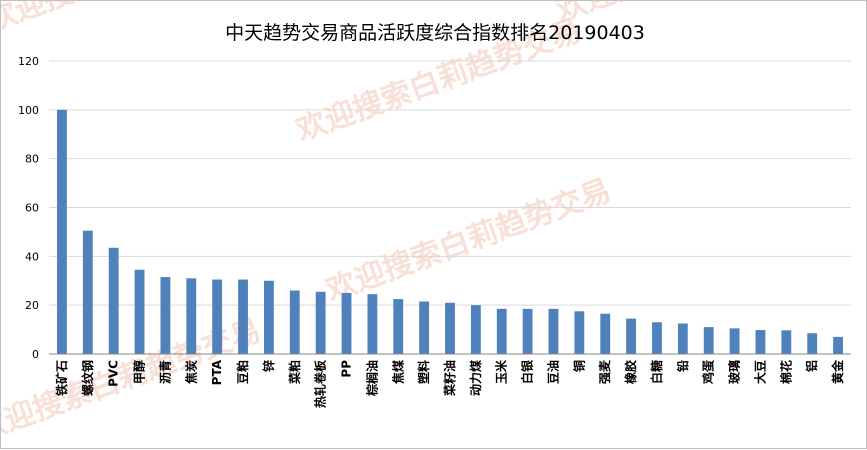 The image size is (867, 450). Describe the element at coordinates (35, 354) in the screenshot. I see `y-tick-label: 0` at that location.